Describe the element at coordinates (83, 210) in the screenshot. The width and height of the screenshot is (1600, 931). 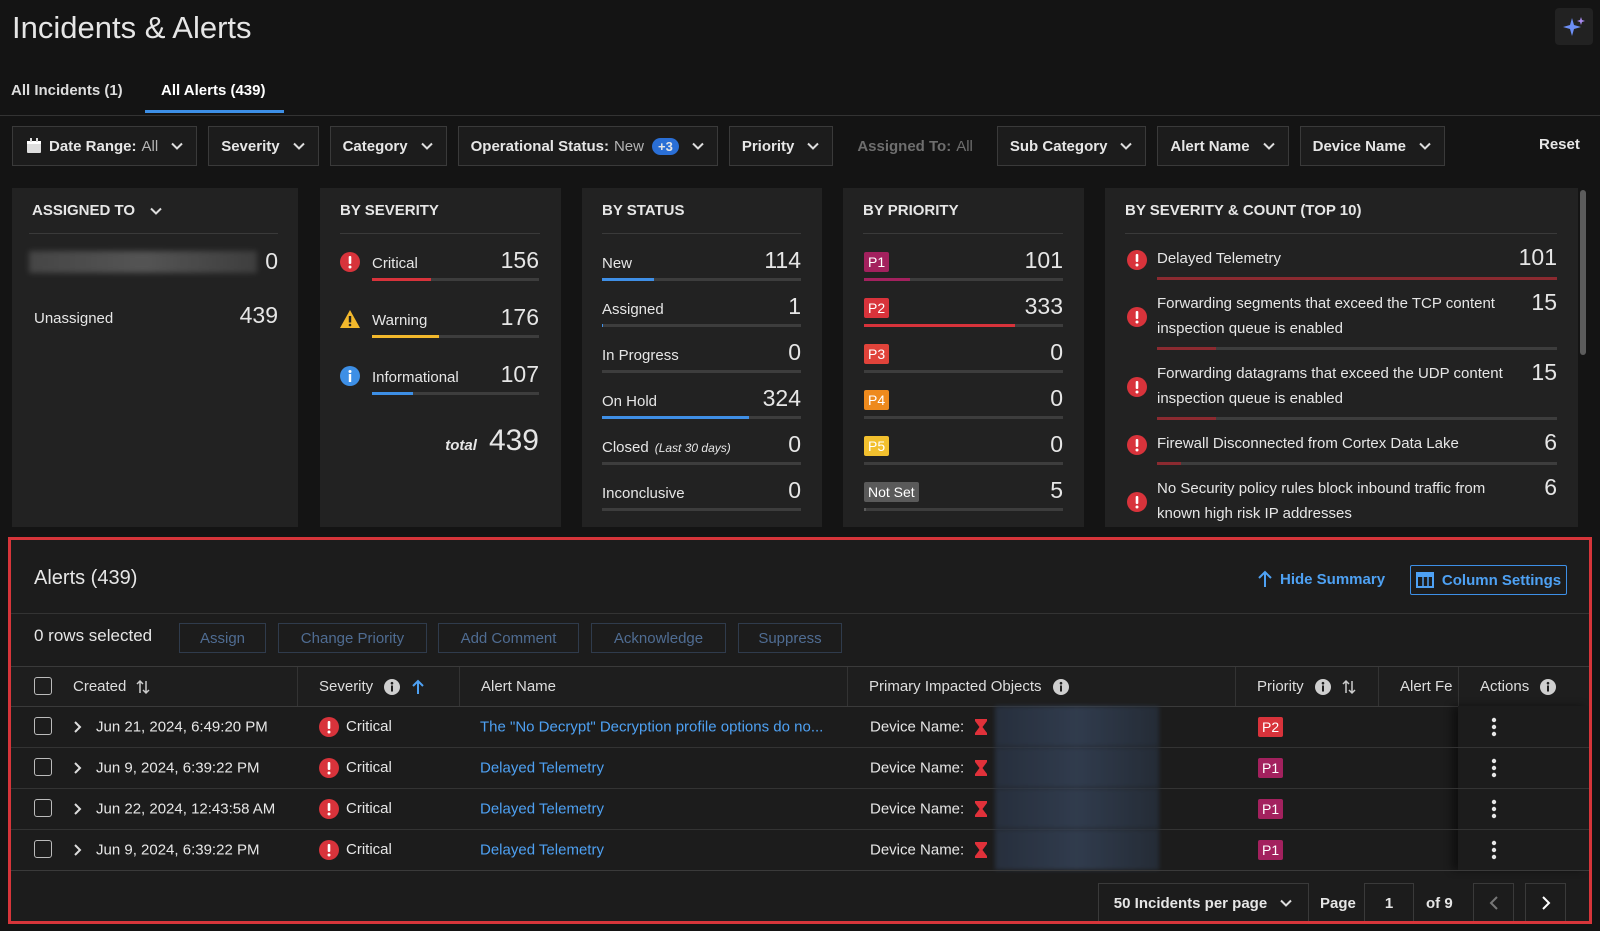
I see `card-title-text: ASSIGNED TO` at that location.